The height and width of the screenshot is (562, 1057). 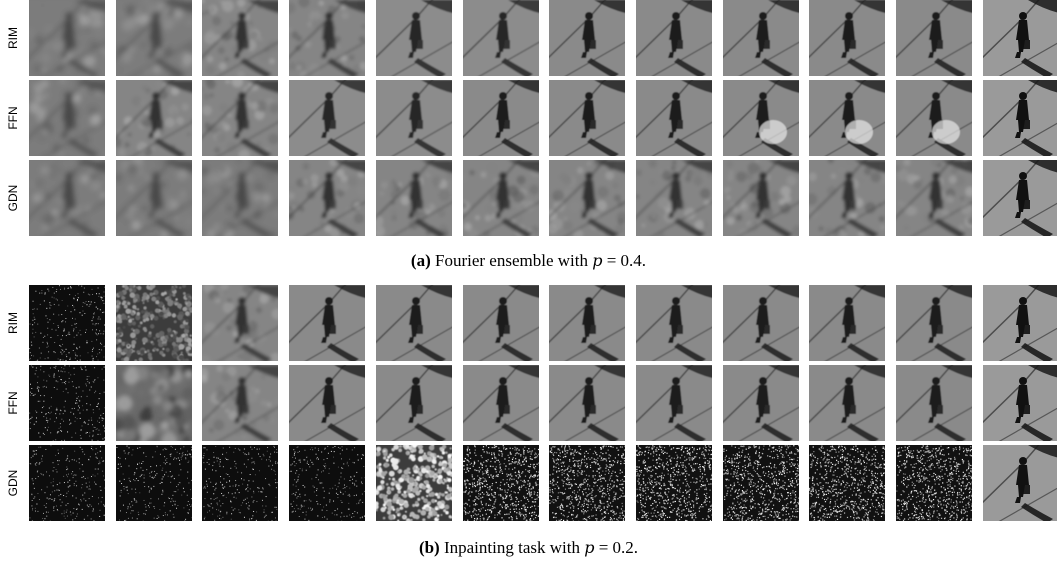 I want to click on caption-b: (b) Inpainting task with p = 0.2., so click(x=528, y=548).